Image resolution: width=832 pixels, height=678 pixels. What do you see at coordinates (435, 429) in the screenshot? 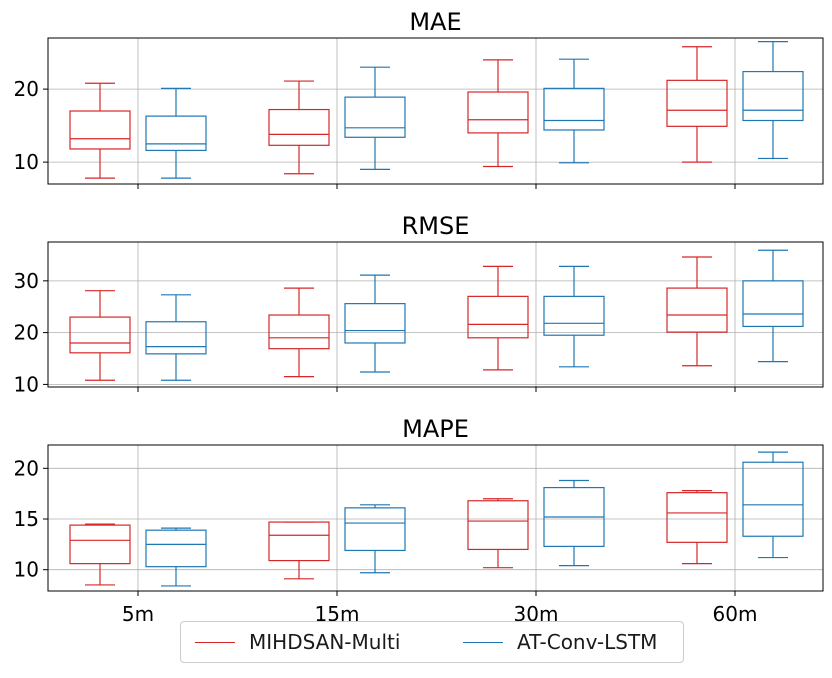
I see `panel-title: MAPE` at bounding box center [435, 429].